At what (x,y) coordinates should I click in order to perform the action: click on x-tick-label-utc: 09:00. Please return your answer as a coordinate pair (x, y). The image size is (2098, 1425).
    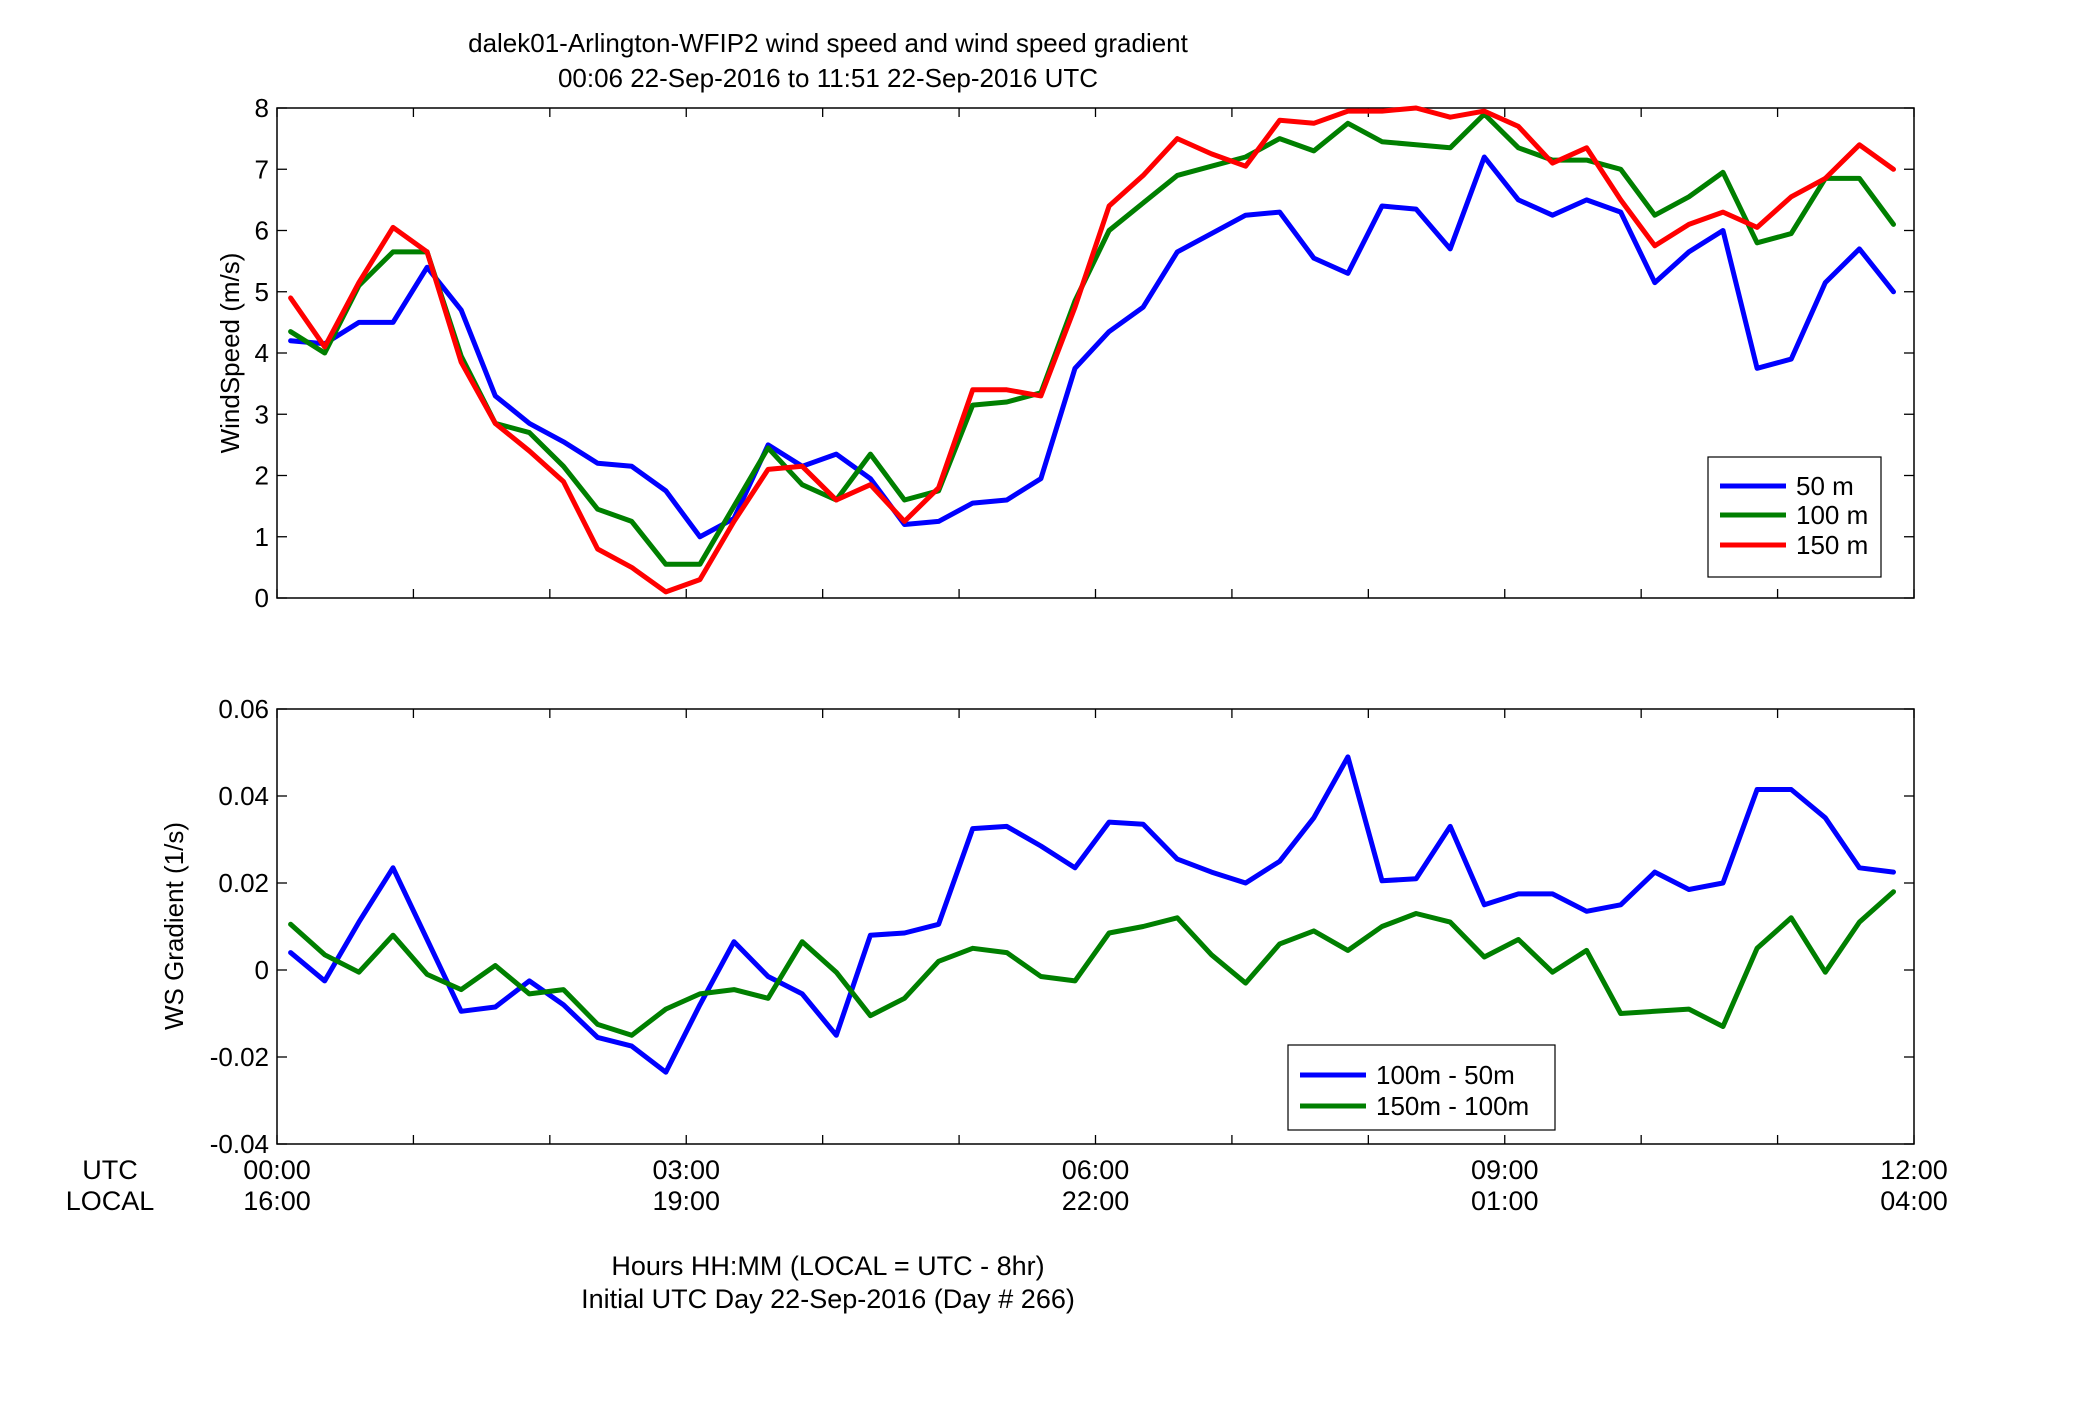
    Looking at the image, I should click on (1505, 1170).